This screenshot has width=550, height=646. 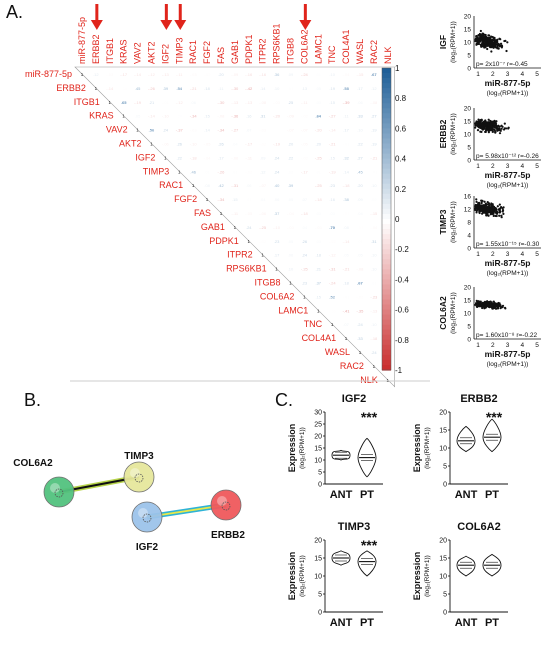 I want to click on heatmap-cell-value: -.20, so click(x=319, y=130).